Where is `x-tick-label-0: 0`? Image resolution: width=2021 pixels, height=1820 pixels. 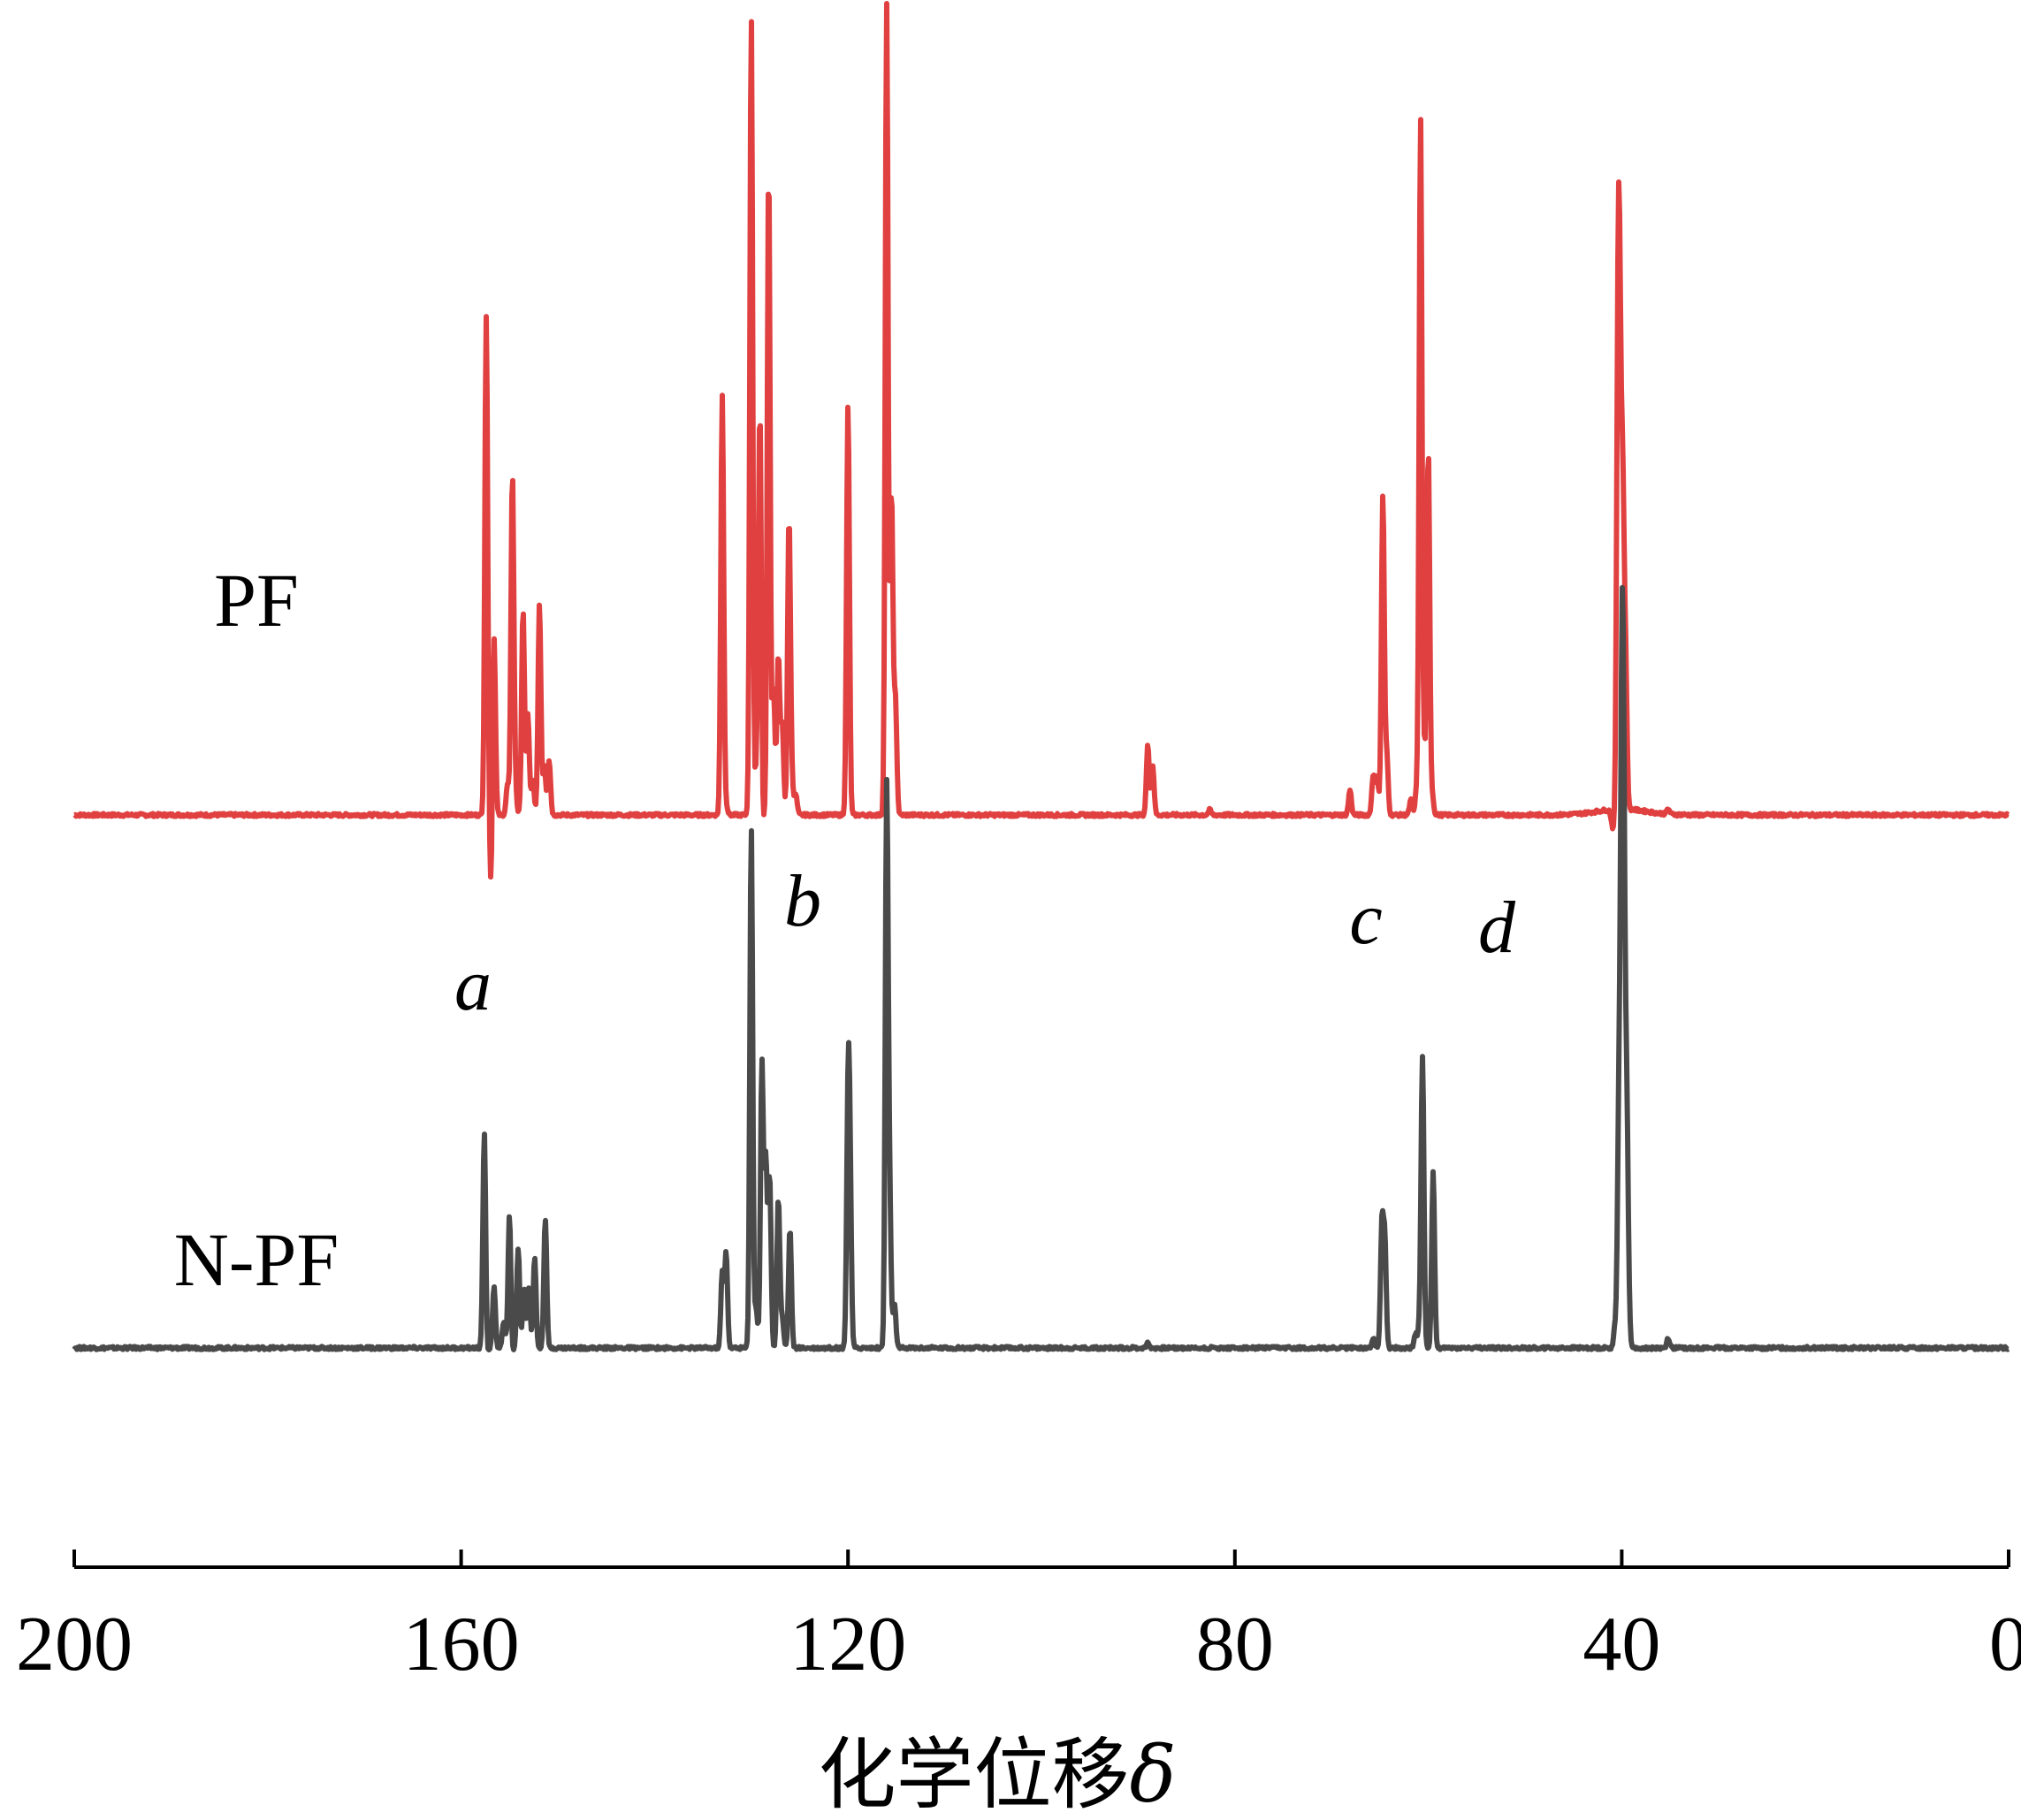
x-tick-label-0: 0 is located at coordinates (2005, 1644).